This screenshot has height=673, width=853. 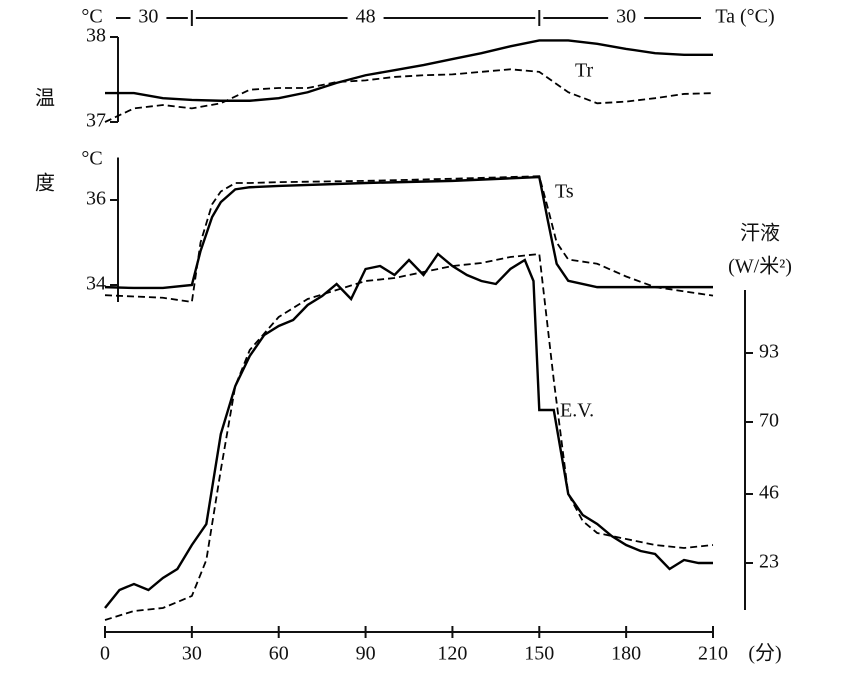 What do you see at coordinates (769, 352) in the screenshot?
I see `y-tick-label: 93` at bounding box center [769, 352].